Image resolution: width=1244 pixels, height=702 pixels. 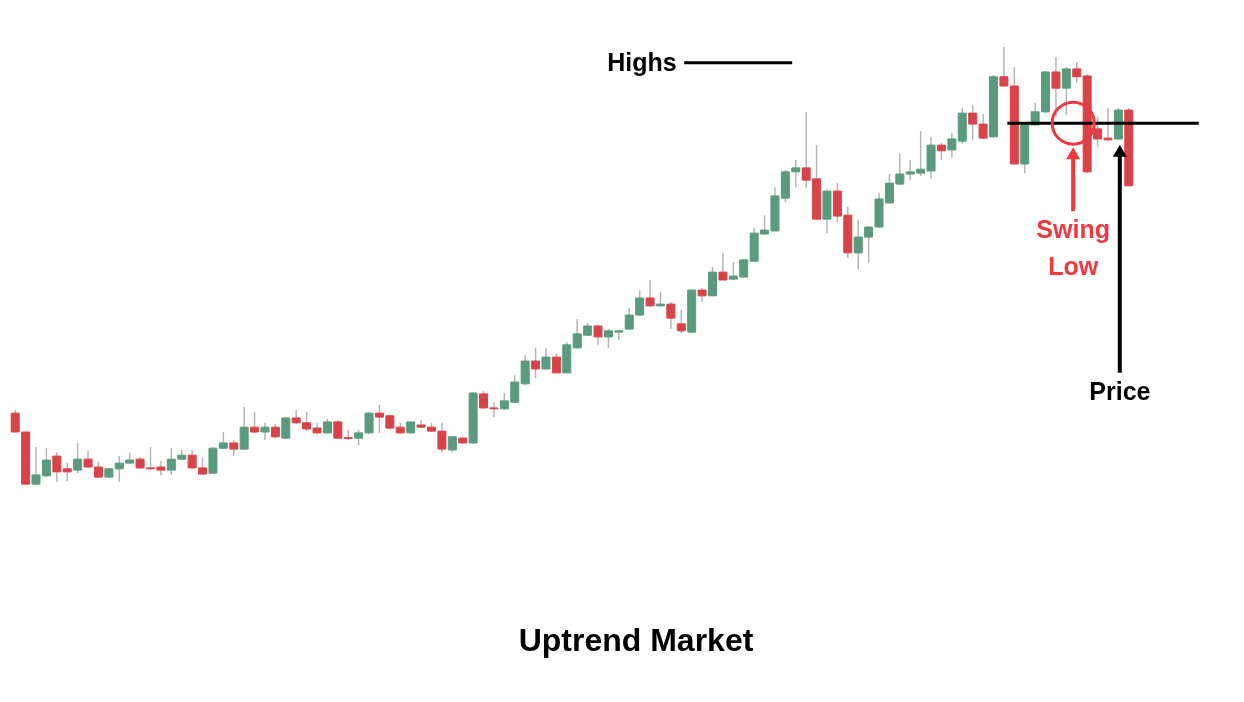 What do you see at coordinates (636, 639) in the screenshot?
I see `text: Uptrend Market` at bounding box center [636, 639].